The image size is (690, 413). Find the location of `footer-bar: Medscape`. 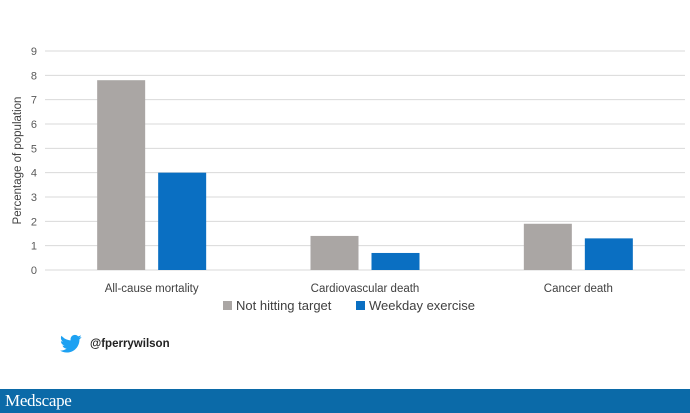

footer-bar: Medscape is located at coordinates (345, 401).